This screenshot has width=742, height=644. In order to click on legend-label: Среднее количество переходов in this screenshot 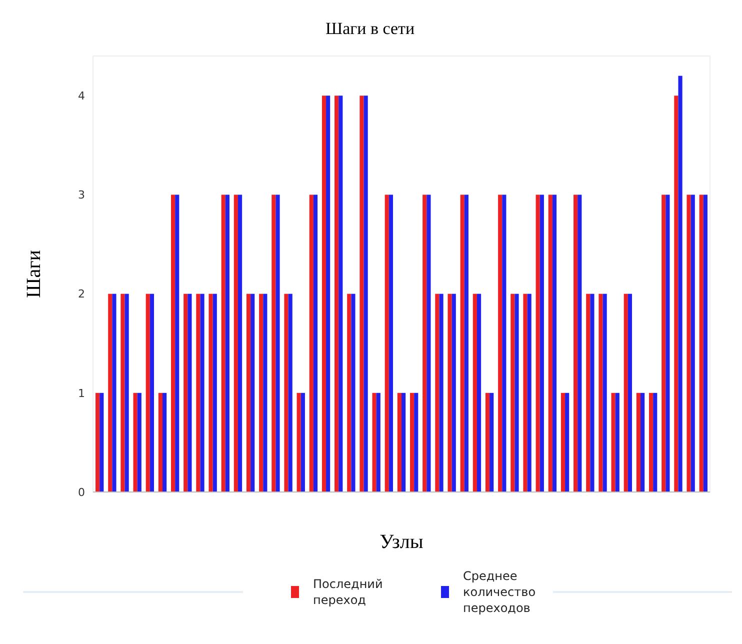, I will do `click(499, 592)`.